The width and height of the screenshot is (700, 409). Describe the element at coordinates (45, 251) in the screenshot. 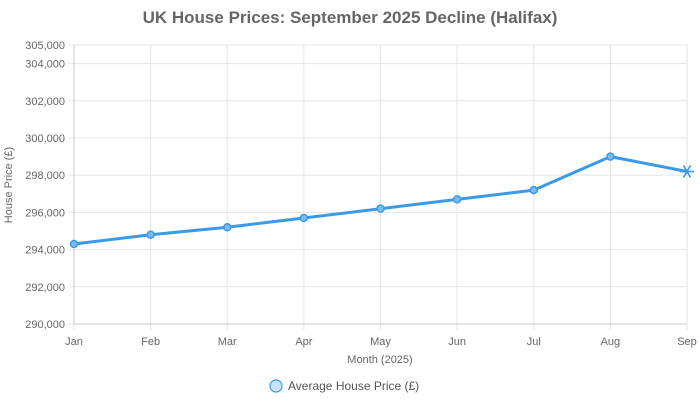

I see `y-tick-label: 294,000` at that location.